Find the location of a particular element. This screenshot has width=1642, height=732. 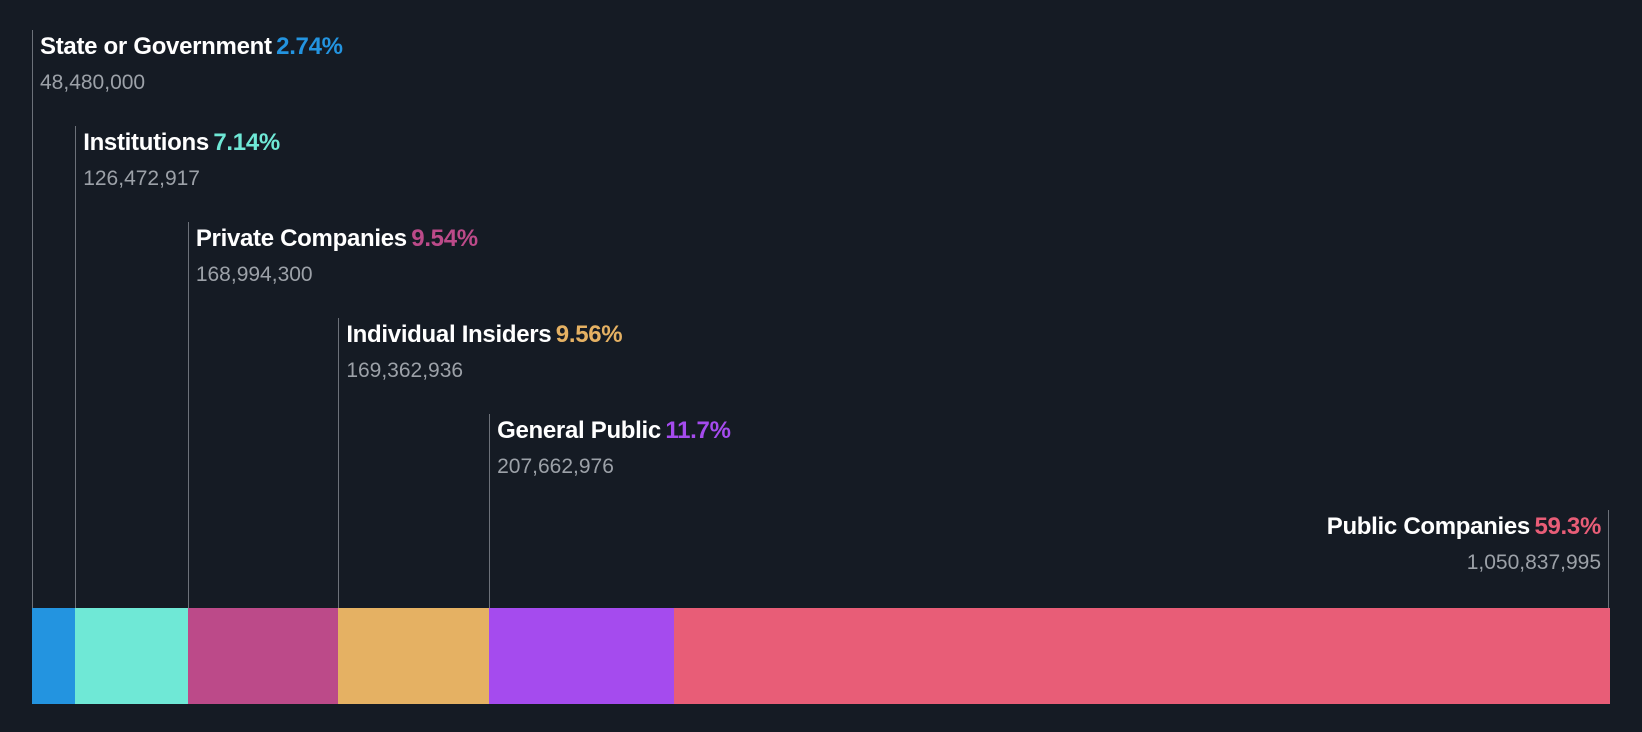

category-percentage: 9.54% is located at coordinates (444, 238).